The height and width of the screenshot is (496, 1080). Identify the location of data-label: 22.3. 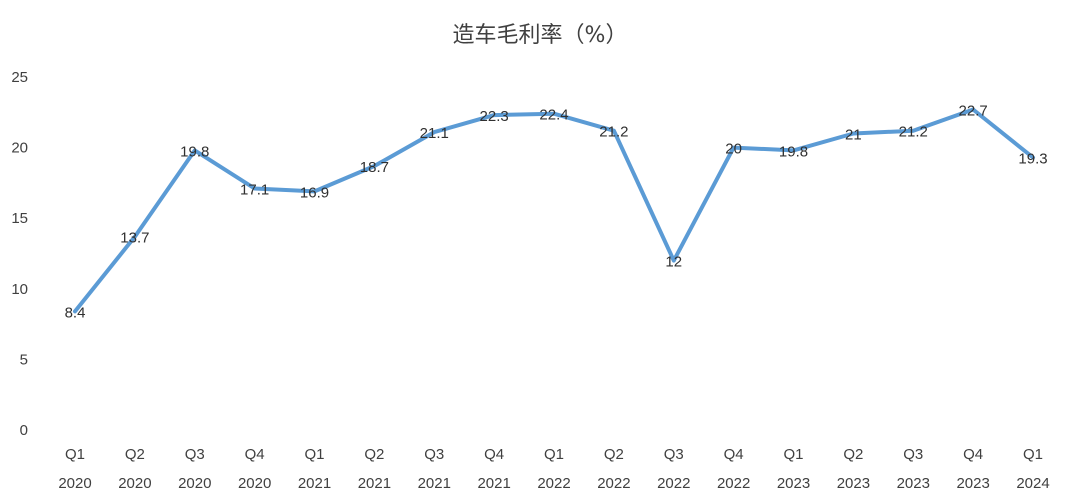
(494, 116).